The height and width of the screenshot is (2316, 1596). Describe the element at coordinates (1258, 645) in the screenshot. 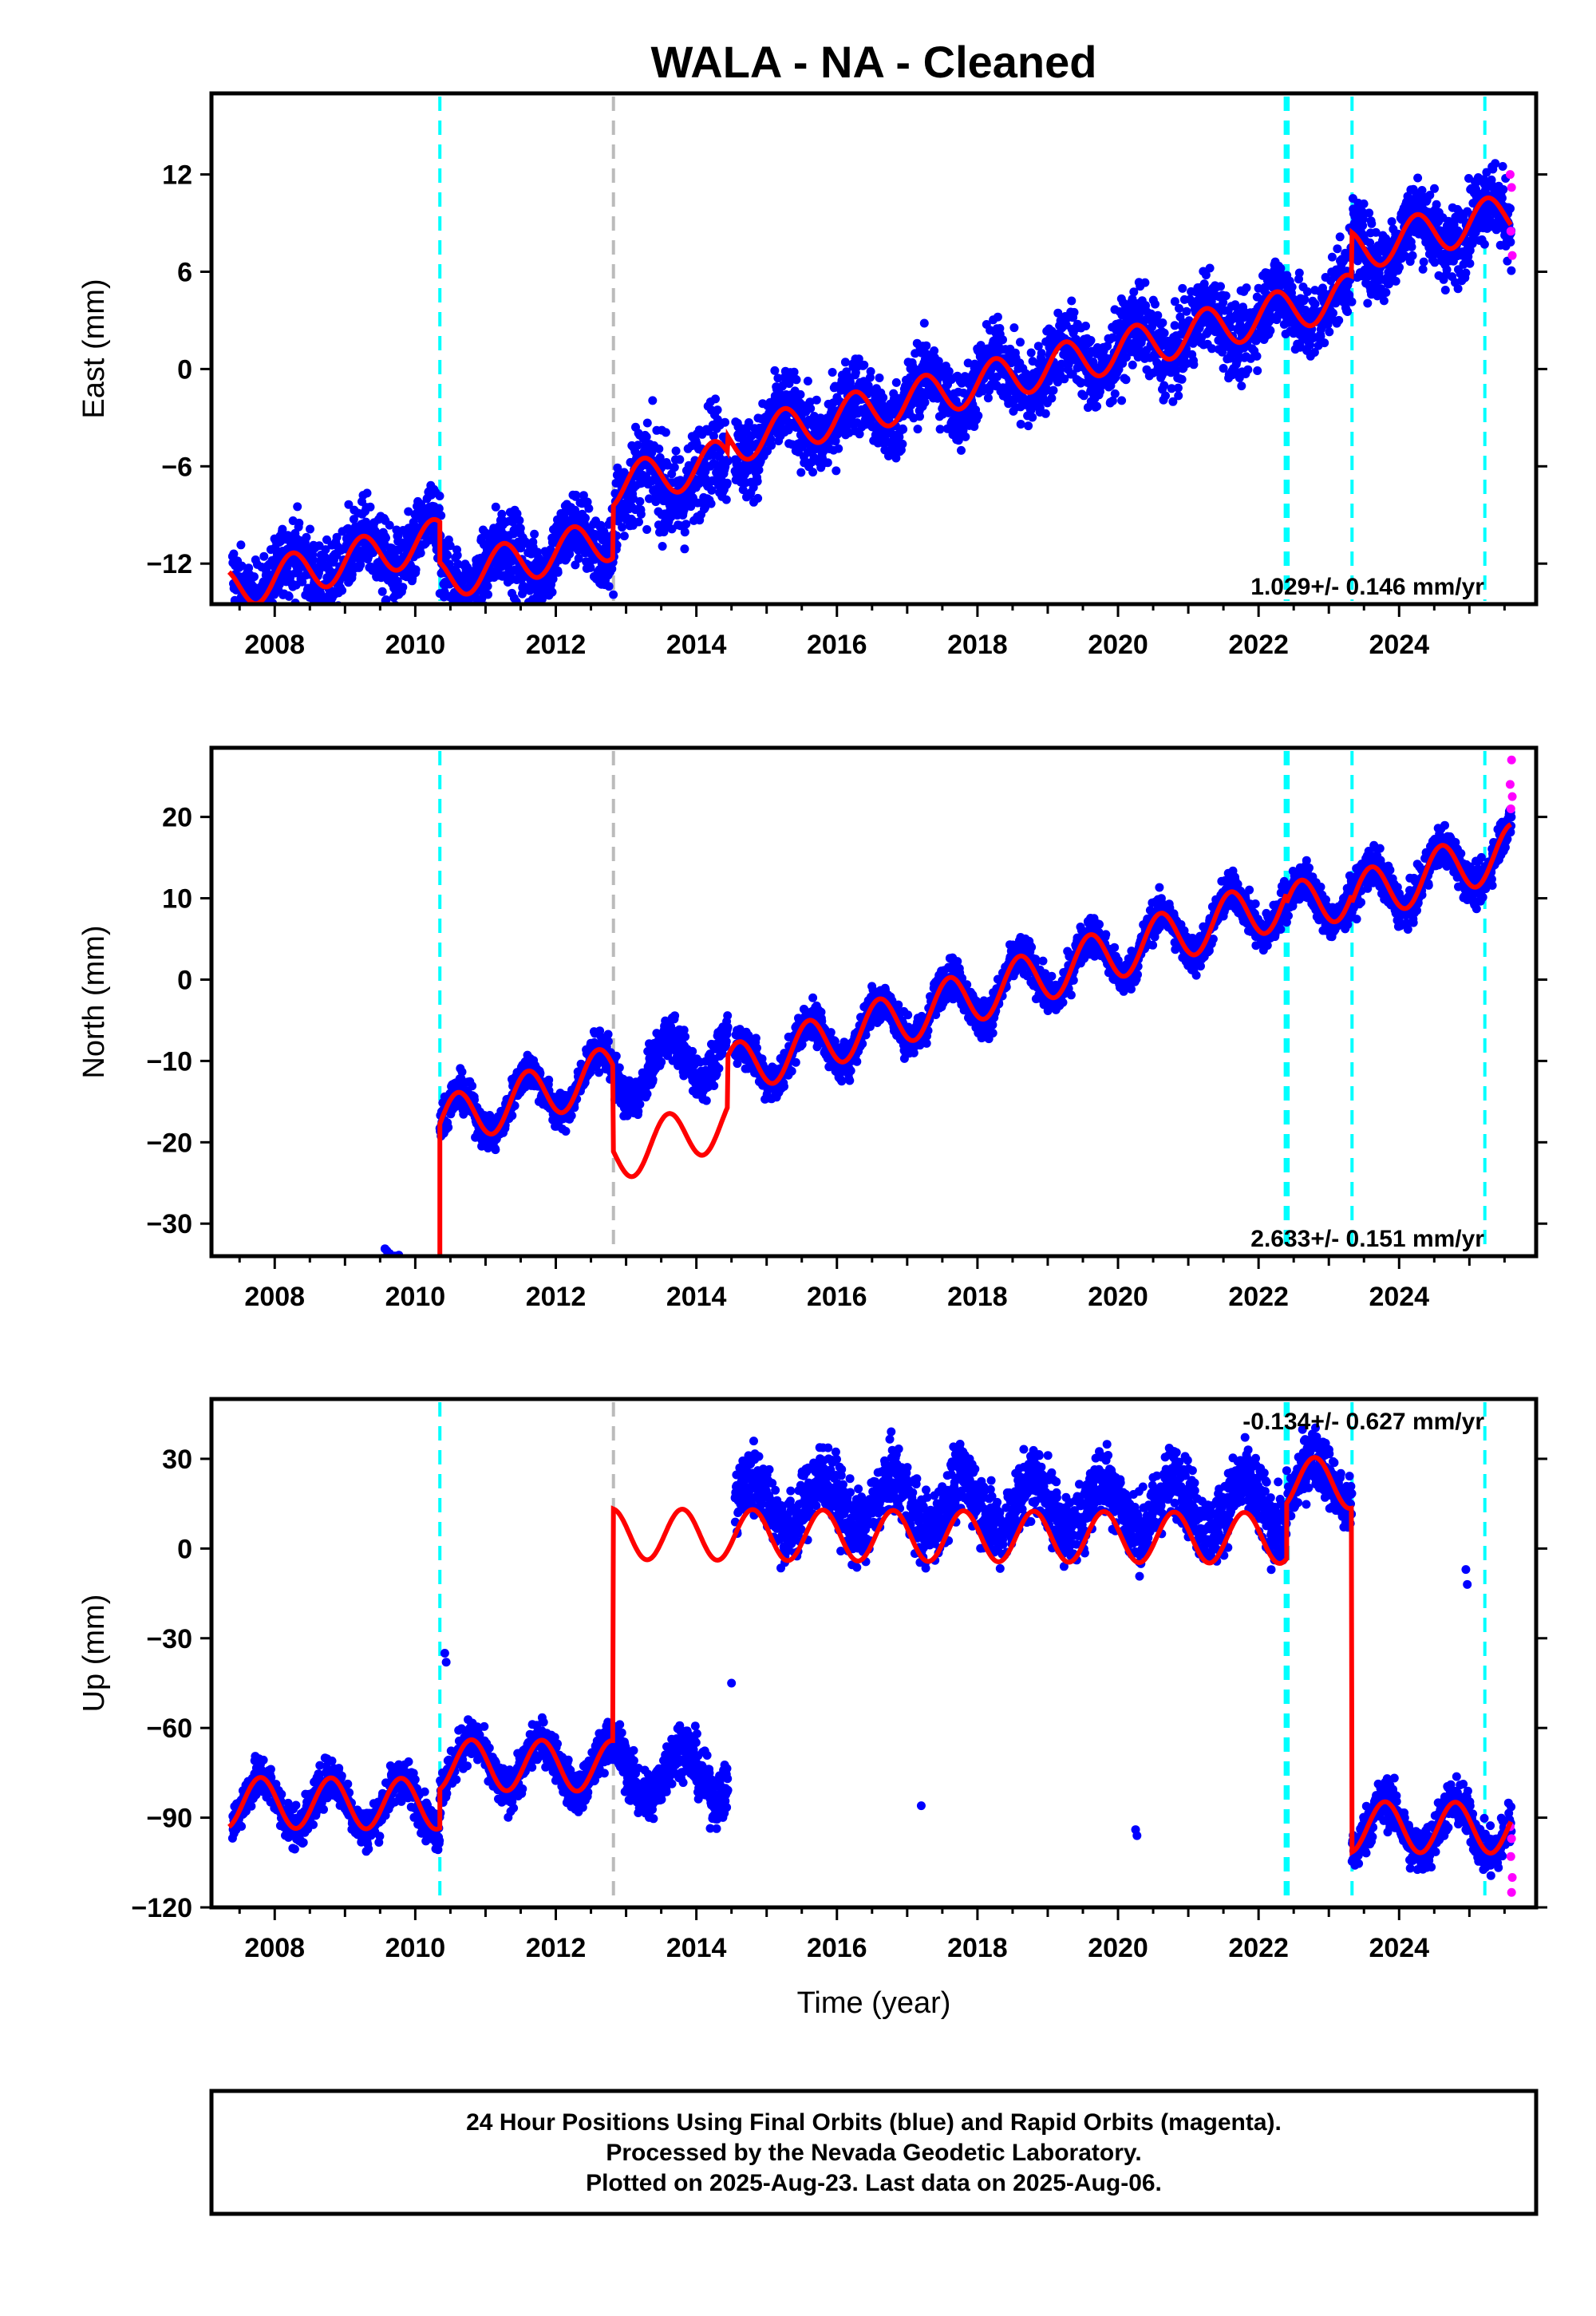

I see `x-tick-label: 2022` at that location.